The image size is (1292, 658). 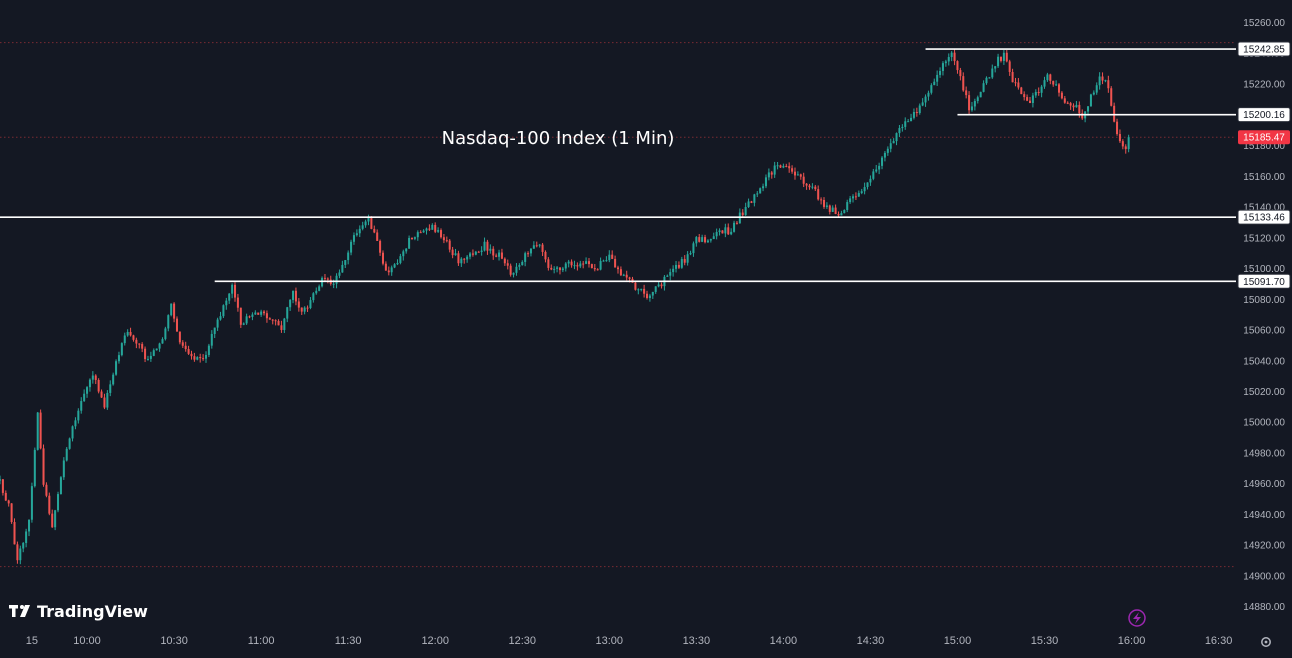 What do you see at coordinates (1264, 177) in the screenshot?
I see `y-tick-label: 15160.00` at bounding box center [1264, 177].